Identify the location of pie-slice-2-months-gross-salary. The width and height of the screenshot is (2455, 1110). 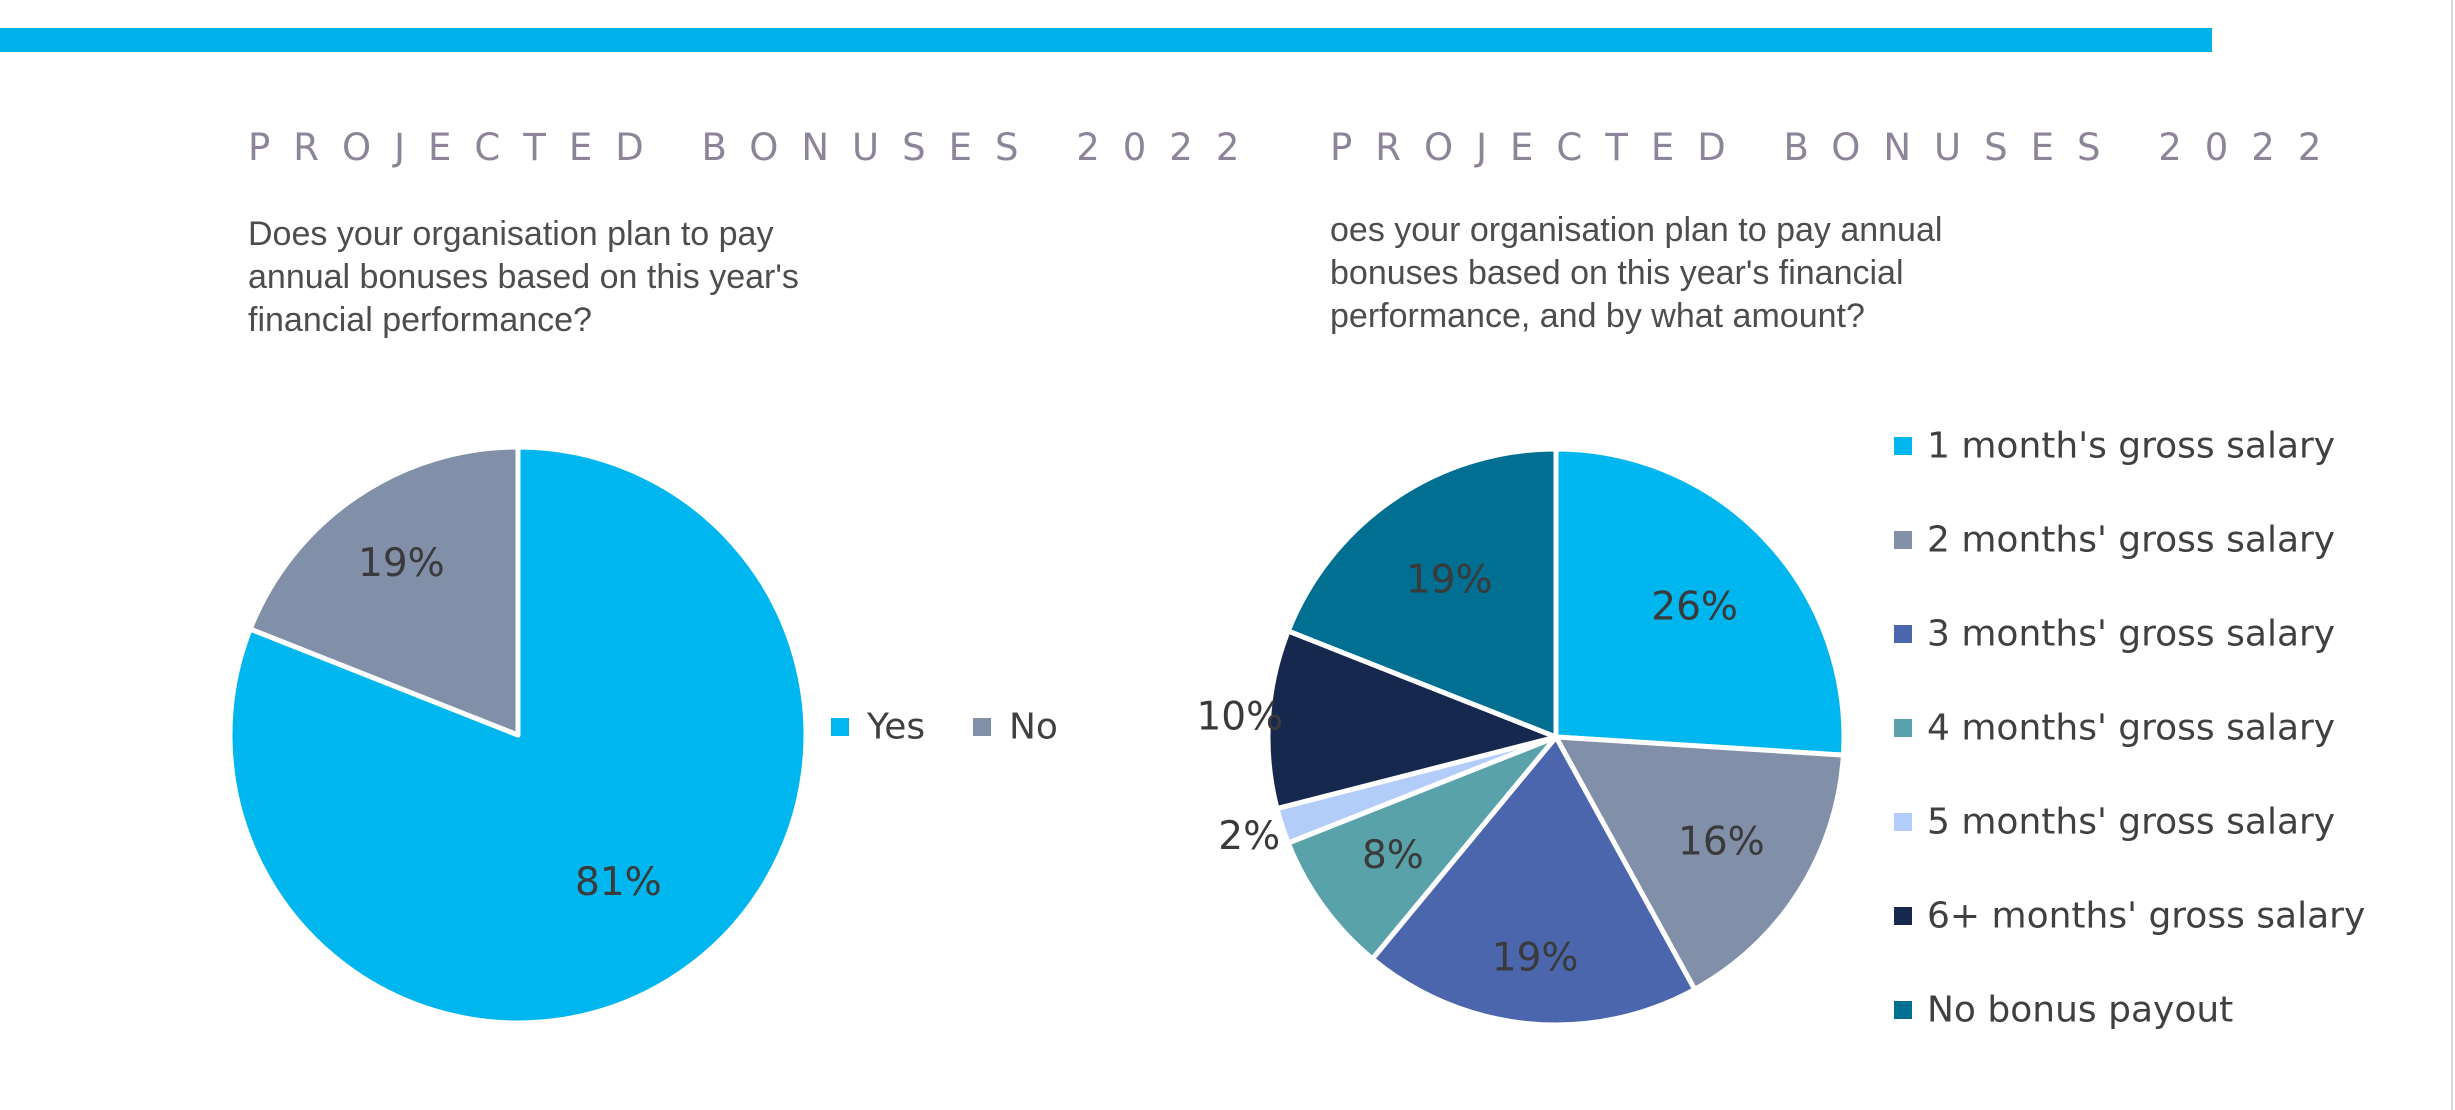
(1699, 863).